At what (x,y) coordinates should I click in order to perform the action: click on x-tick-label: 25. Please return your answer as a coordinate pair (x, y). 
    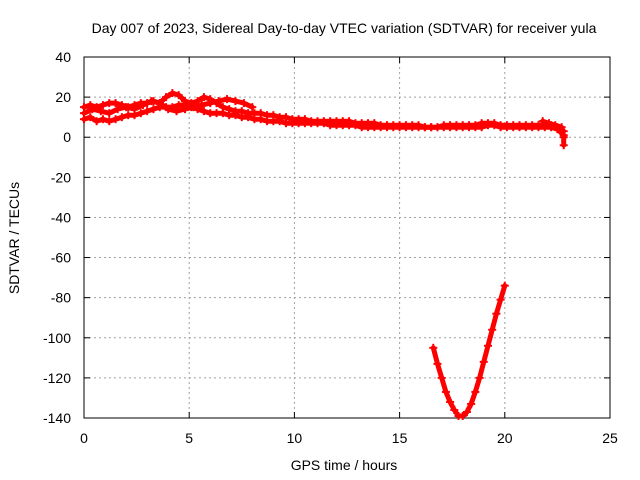
    Looking at the image, I should click on (610, 438).